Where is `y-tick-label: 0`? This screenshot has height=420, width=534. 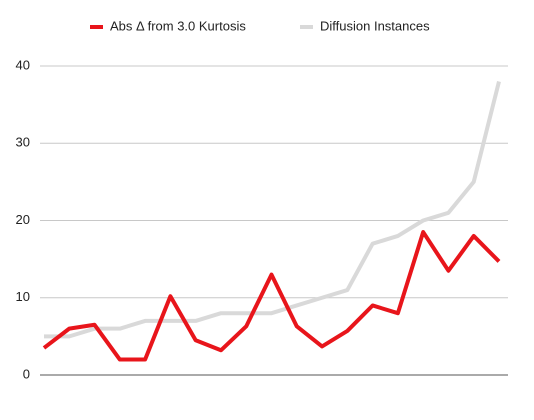 y-tick-label: 0 is located at coordinates (26, 373).